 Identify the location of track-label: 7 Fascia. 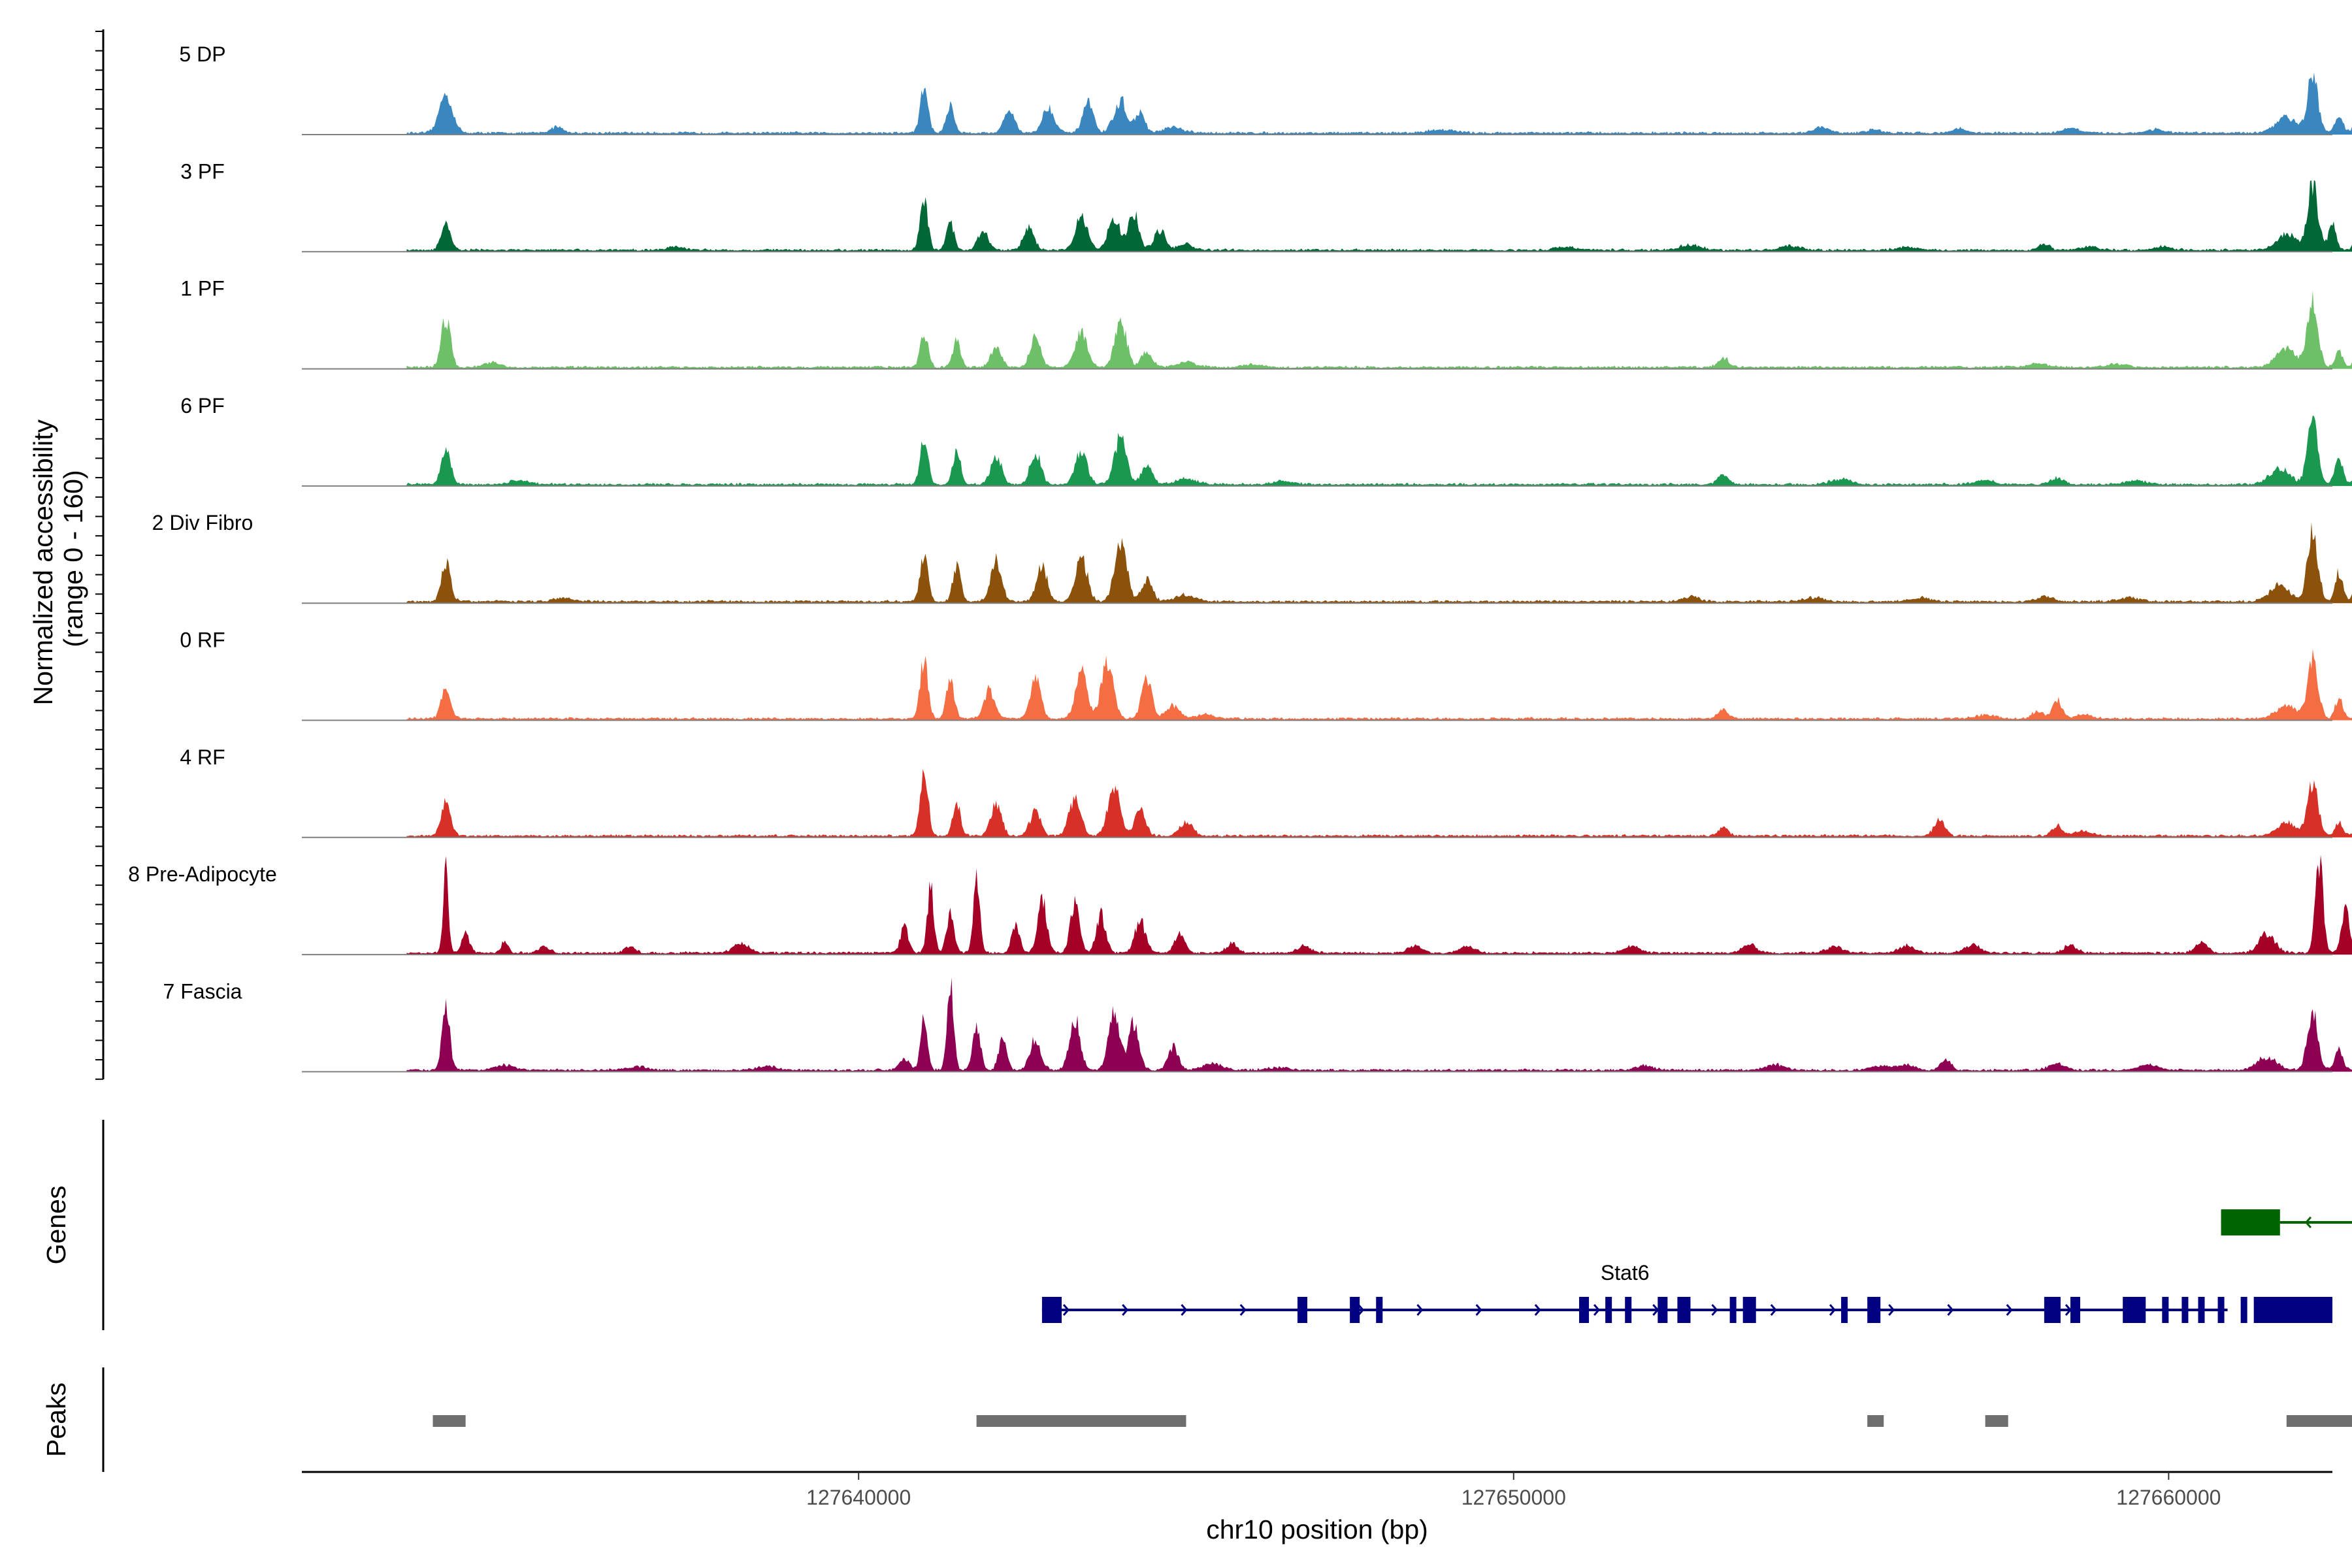
(202, 991).